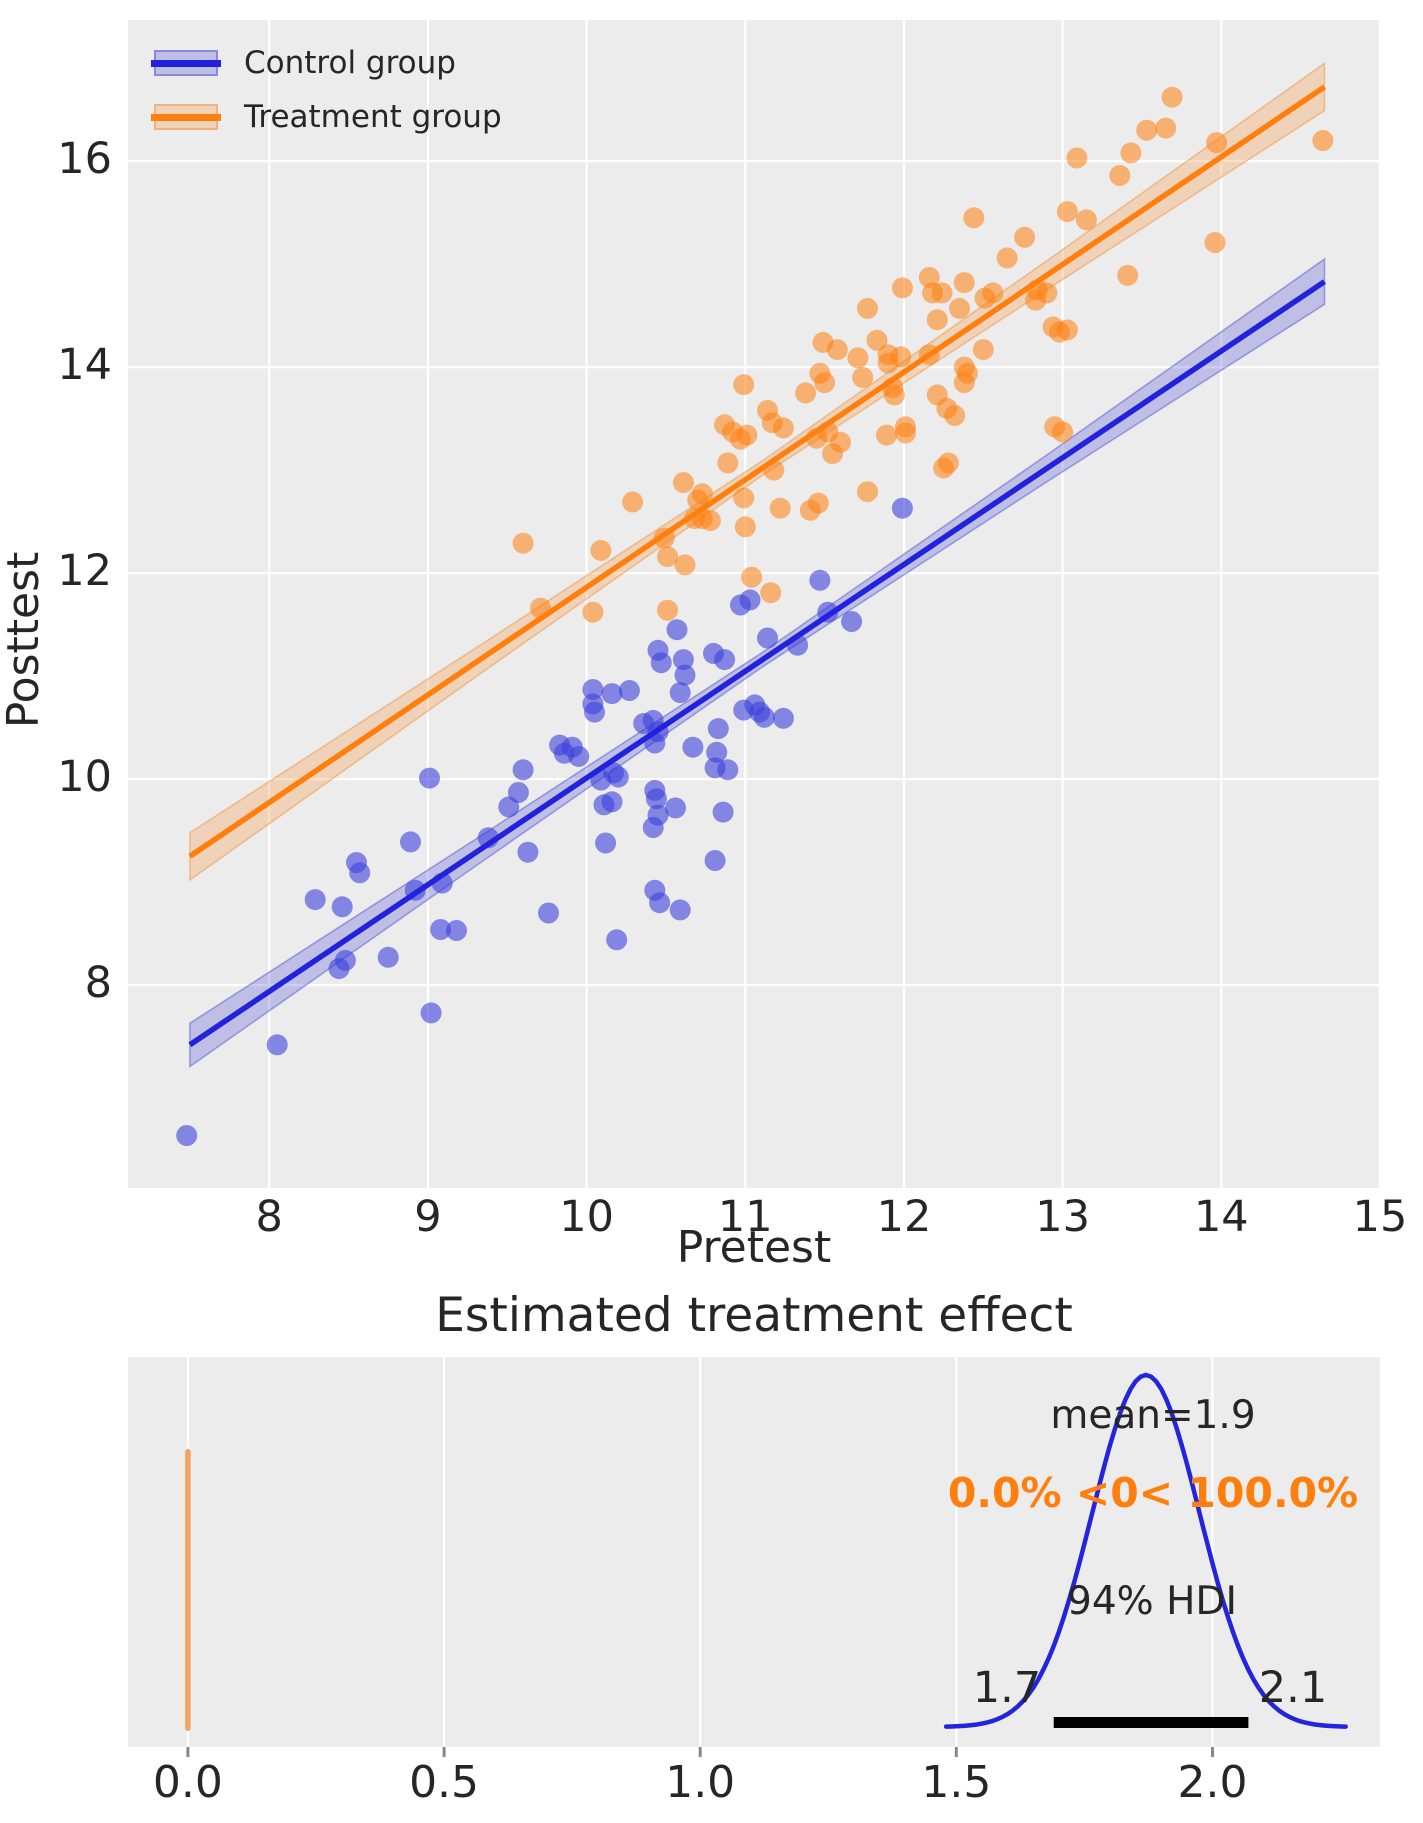 This screenshot has width=1423, height=1823. I want to click on legend-label-treatment: Treatment group, so click(373, 117).